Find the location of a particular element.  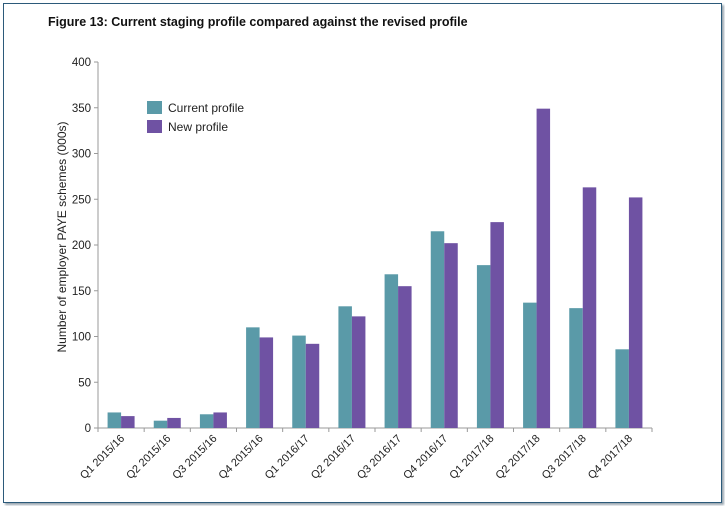

x-tick-label: Q4 2015/16 is located at coordinates (241, 457).